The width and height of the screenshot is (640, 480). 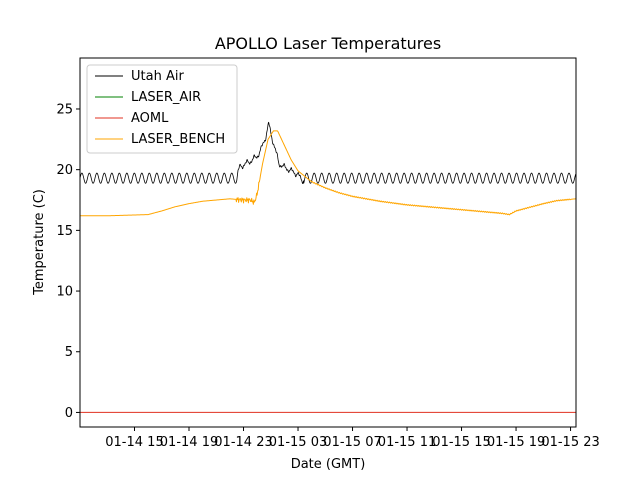 What do you see at coordinates (64, 292) in the screenshot?
I see `y-tick-label: 10` at bounding box center [64, 292].